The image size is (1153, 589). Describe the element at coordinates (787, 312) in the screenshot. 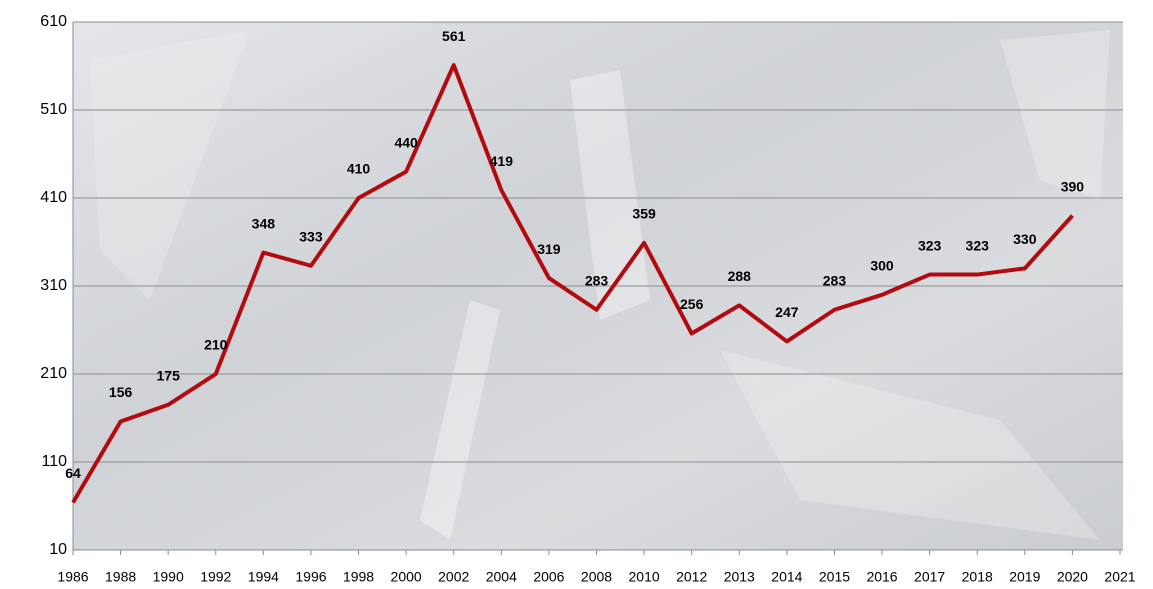

I see `data-label: 247` at that location.